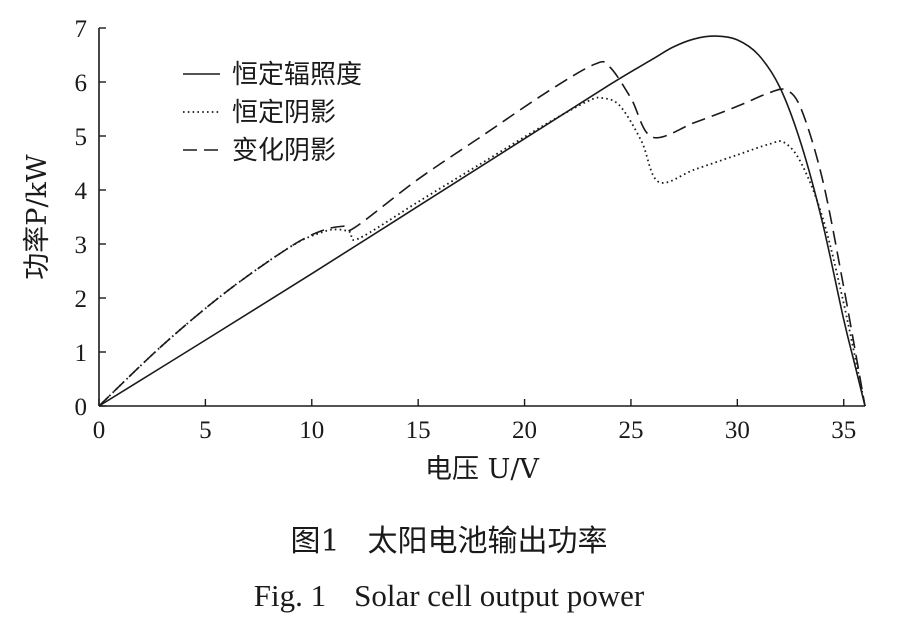 The height and width of the screenshot is (643, 898). Describe the element at coordinates (284, 113) in the screenshot. I see `legend-label-2: 恒定阴影` at that location.